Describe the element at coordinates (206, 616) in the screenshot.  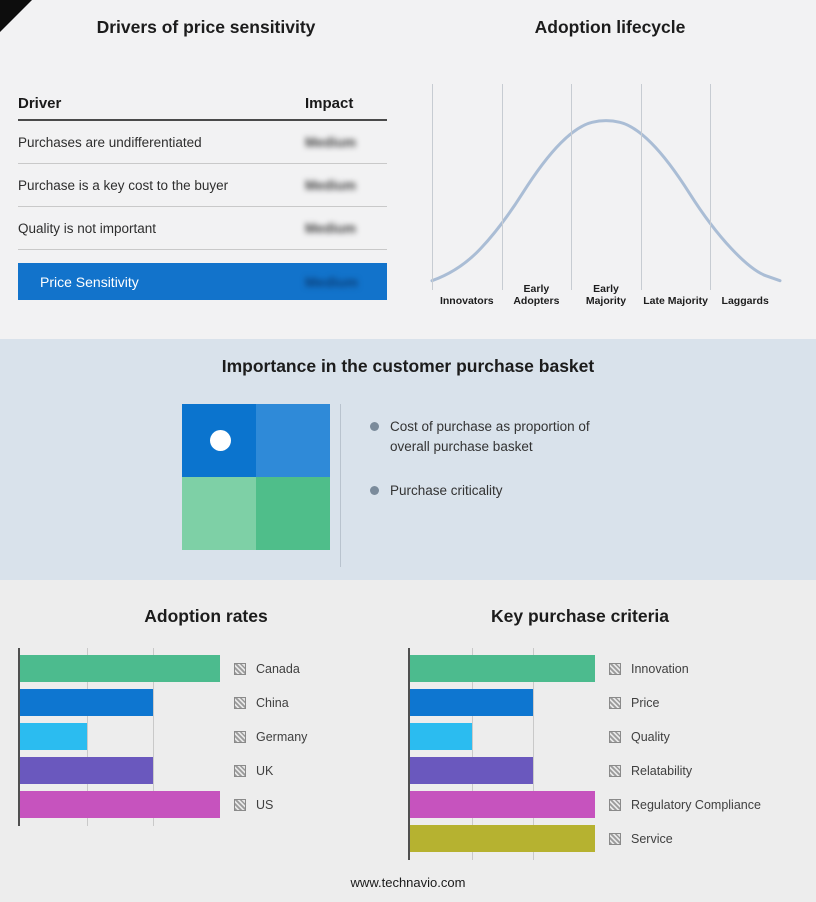
I see `adoption-rates-title: Adoption rates` at that location.